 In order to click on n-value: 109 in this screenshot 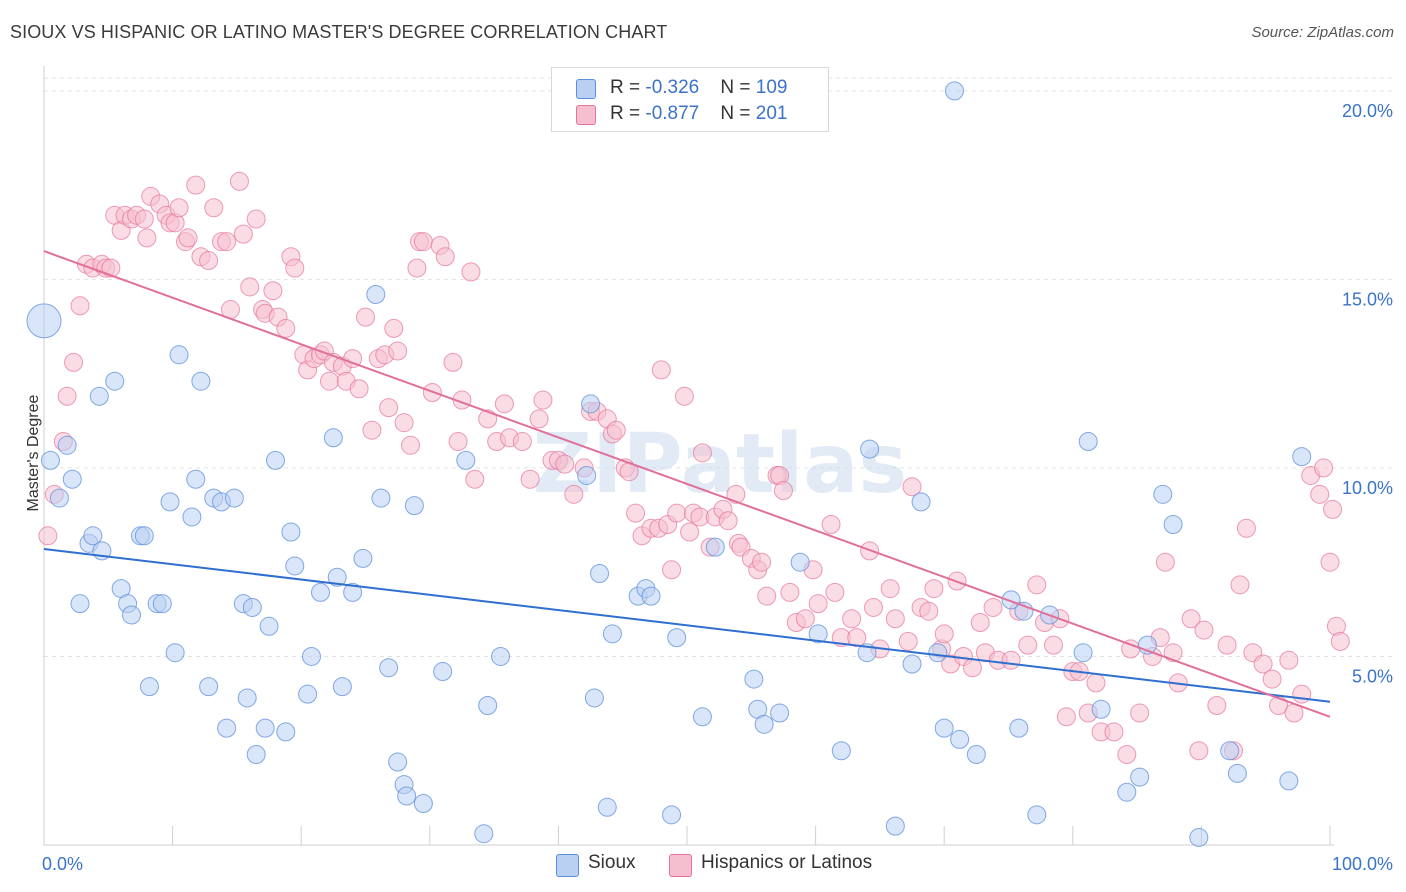, I will do `click(771, 87)`.